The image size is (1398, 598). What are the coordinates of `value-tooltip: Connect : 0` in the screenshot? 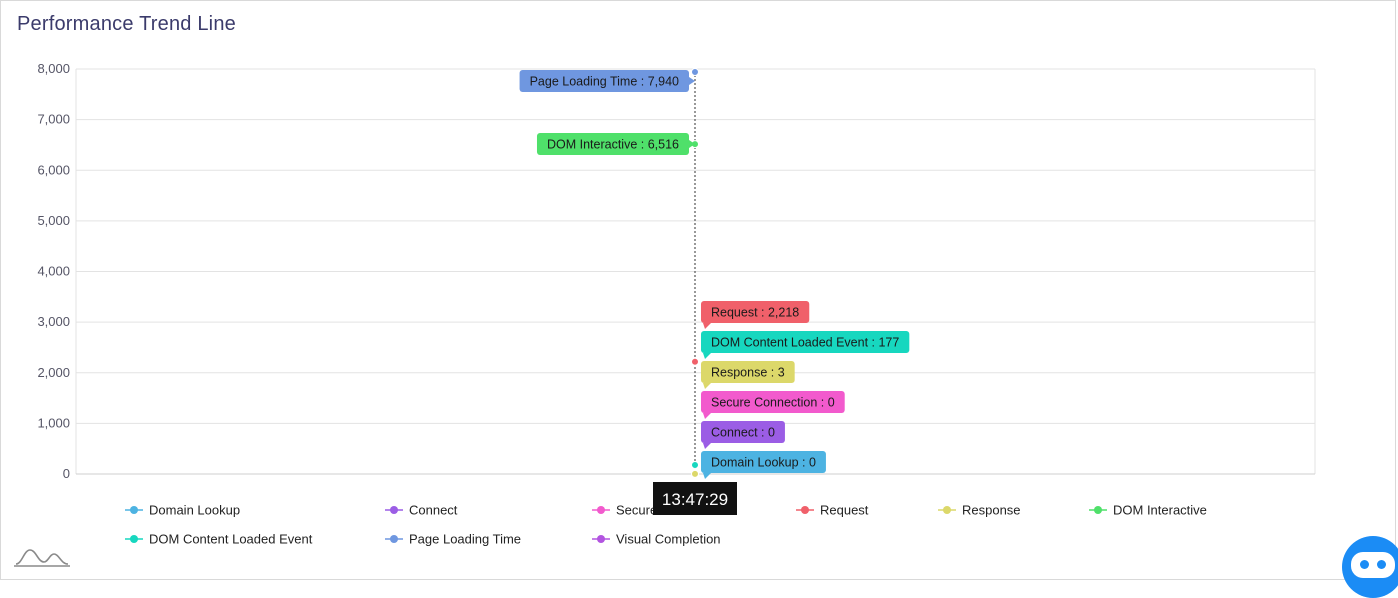 It's located at (743, 435).